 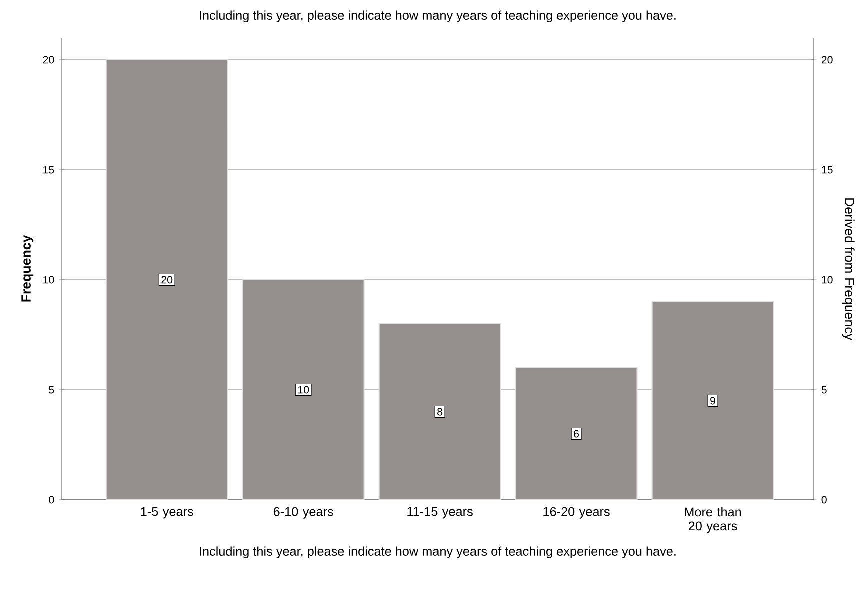 I want to click on x-axis-title: Including this year, please indicate how many years of teaching experience you have., so click(x=438, y=552).